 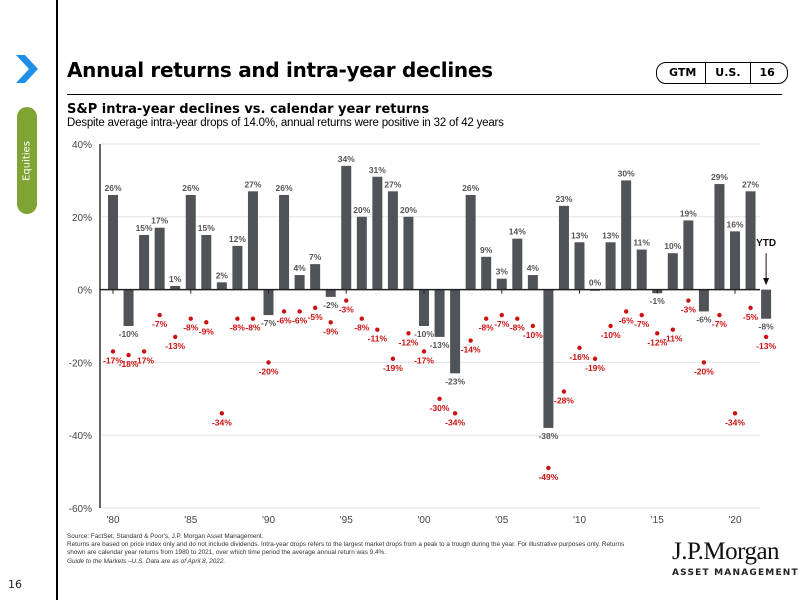 What do you see at coordinates (751, 317) in the screenshot?
I see `decline-label: -5%` at bounding box center [751, 317].